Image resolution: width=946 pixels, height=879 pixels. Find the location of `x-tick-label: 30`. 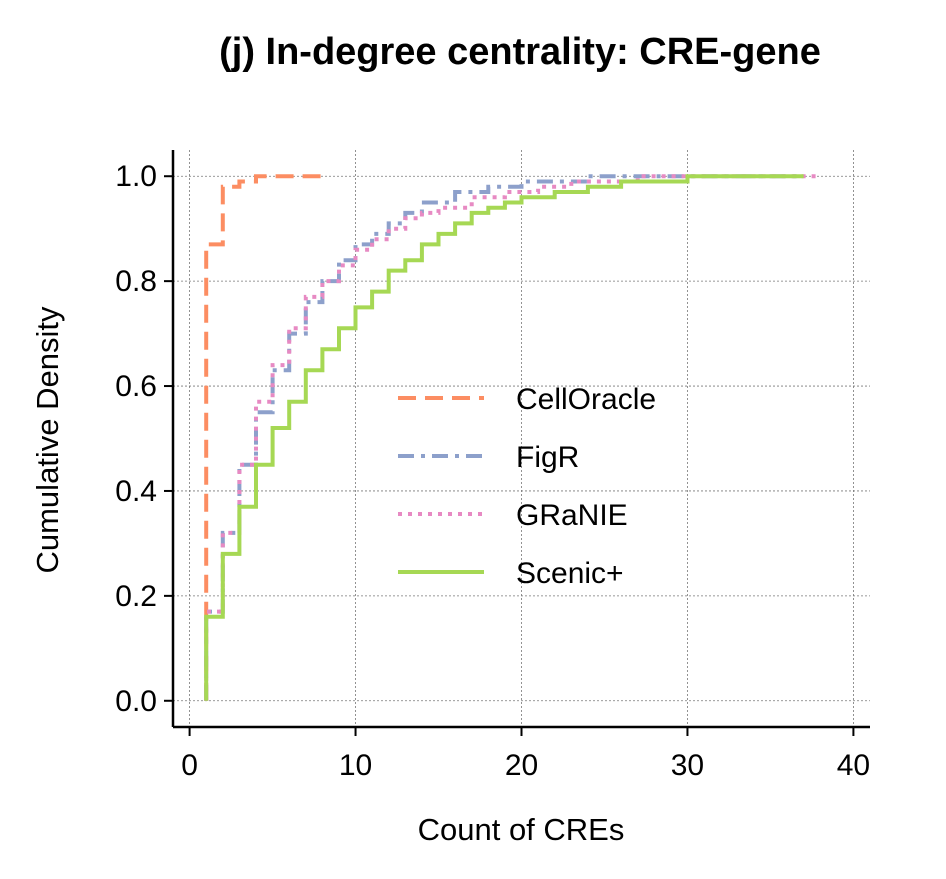

x-tick-label: 30 is located at coordinates (687, 765).